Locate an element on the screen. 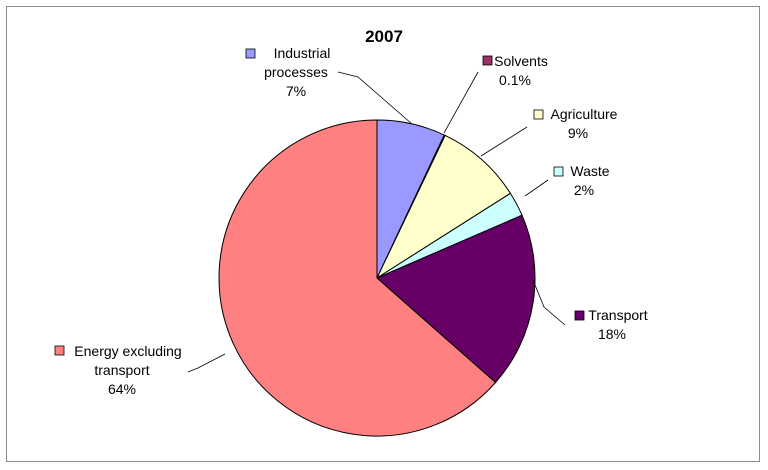 The image size is (768, 470). leader-line-solvents is located at coordinates (461, 102).